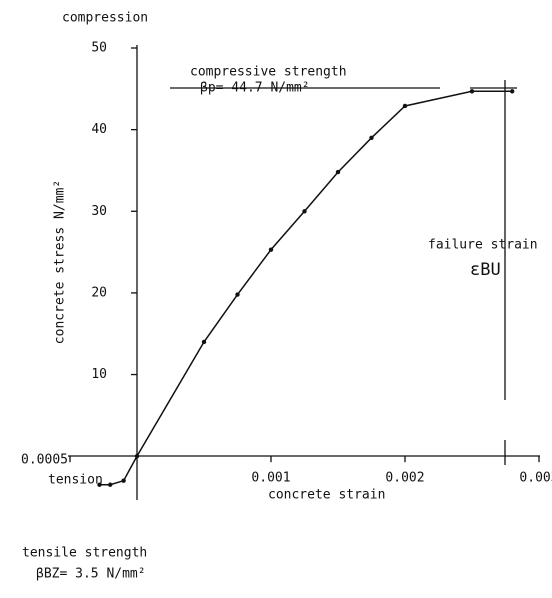 Image resolution: width=552 pixels, height=598 pixels. Describe the element at coordinates (404, 478) in the screenshot. I see `x-tick-label: 0.002` at that location.